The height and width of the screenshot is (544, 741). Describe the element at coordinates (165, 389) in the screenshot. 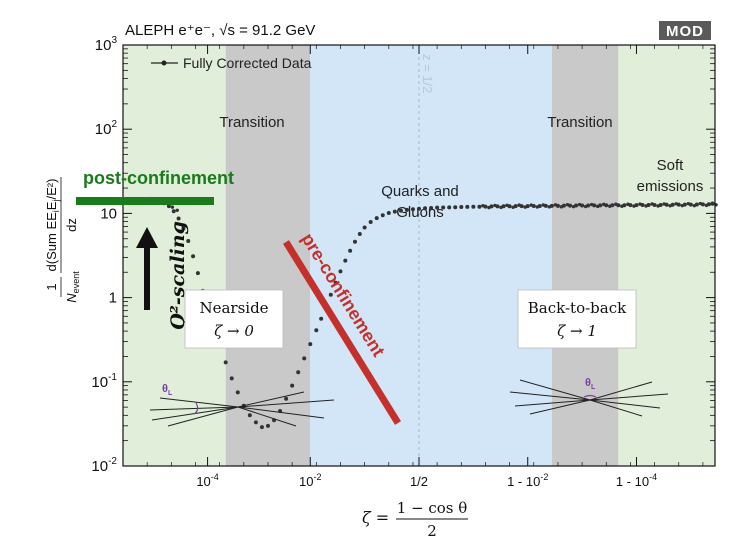

I see `nearside-theta: θ` at that location.